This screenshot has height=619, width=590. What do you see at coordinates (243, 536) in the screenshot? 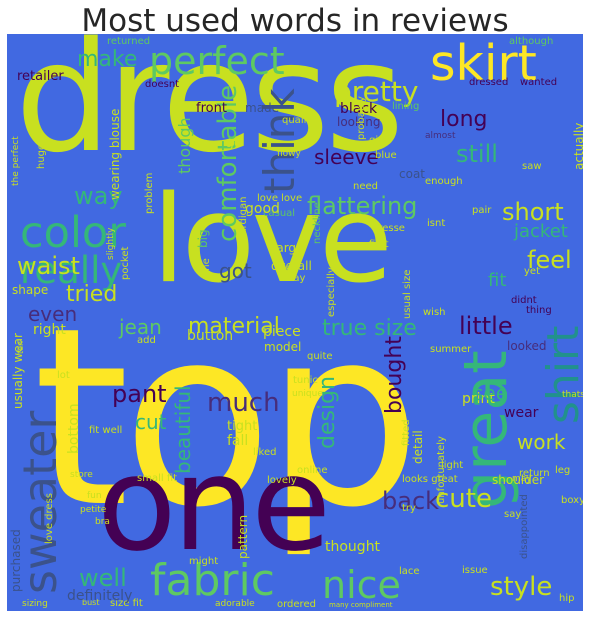
I see `word-pattern: pattern` at bounding box center [243, 536].